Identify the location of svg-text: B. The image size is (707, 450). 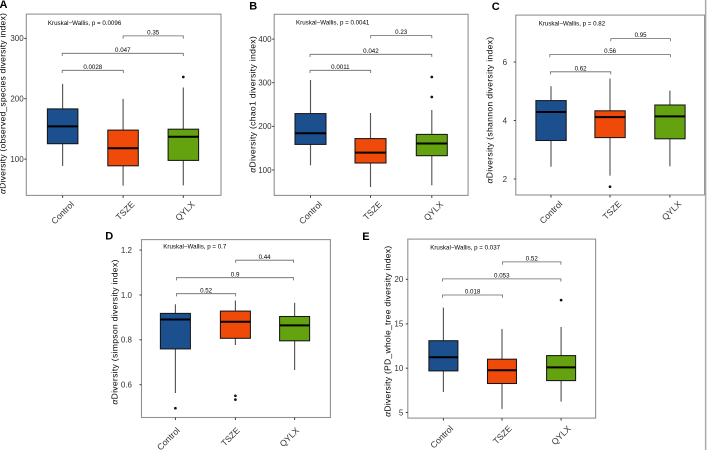
(253, 7).